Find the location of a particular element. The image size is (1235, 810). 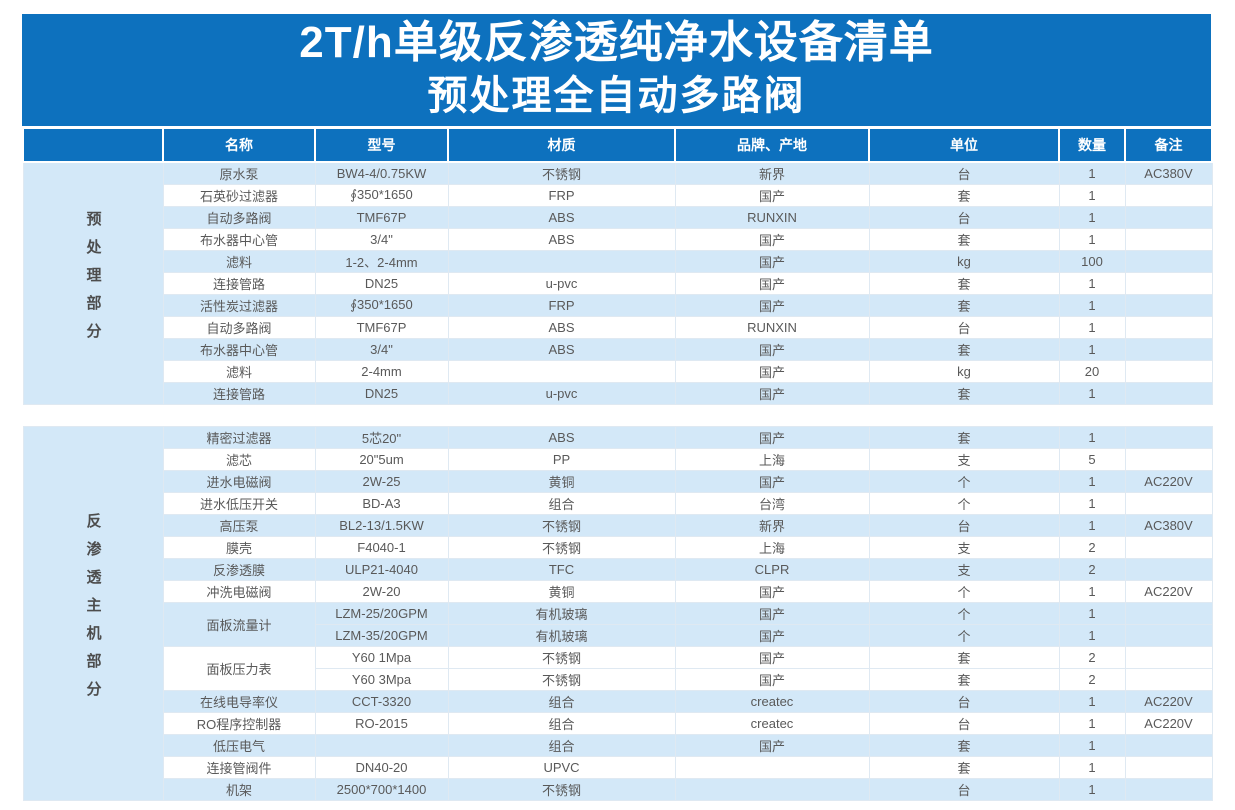

cell-model: 2W-25 is located at coordinates (381, 481).